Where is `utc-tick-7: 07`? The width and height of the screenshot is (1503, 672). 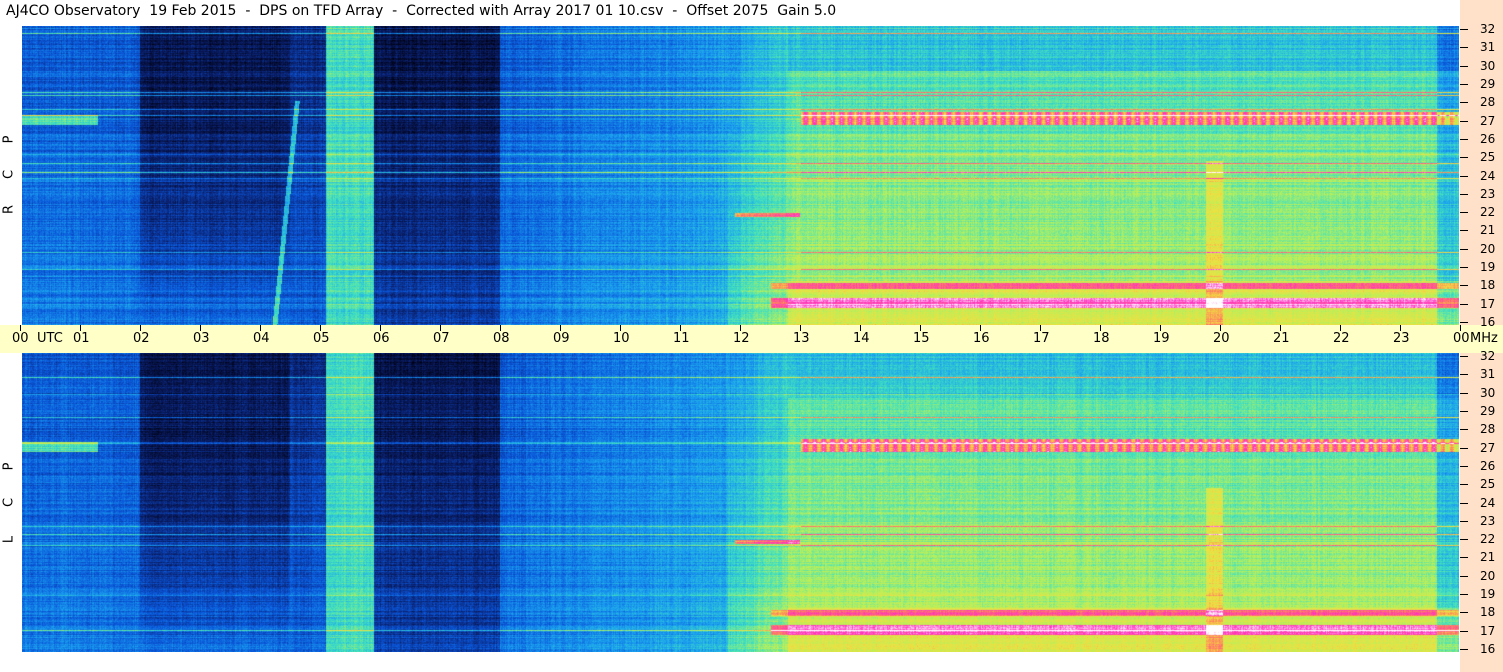
utc-tick-7: 07 is located at coordinates (441, 338).